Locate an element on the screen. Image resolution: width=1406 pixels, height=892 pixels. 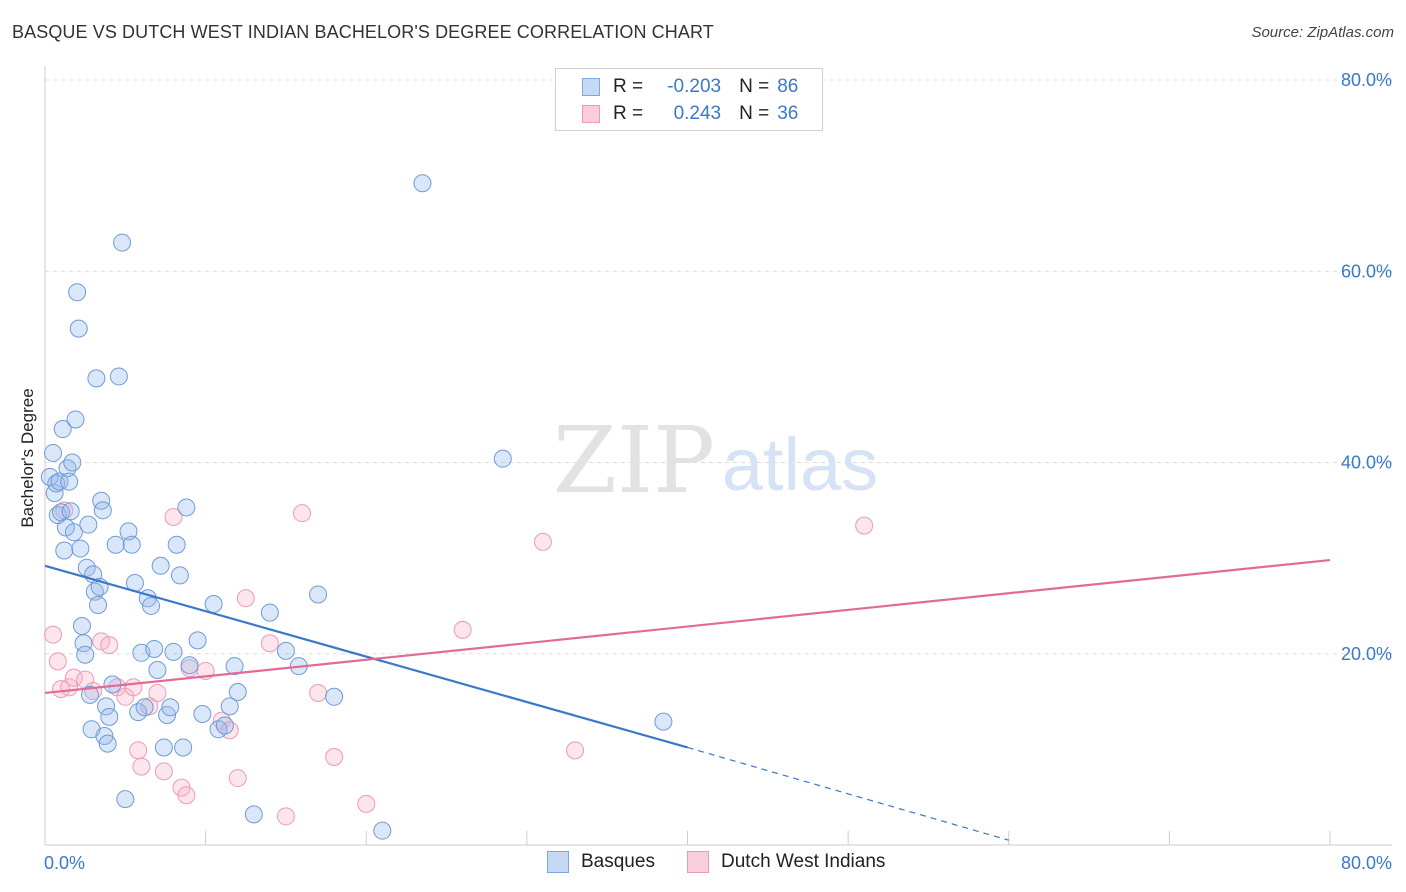
legend-n-value: 86 is located at coordinates (788, 86).